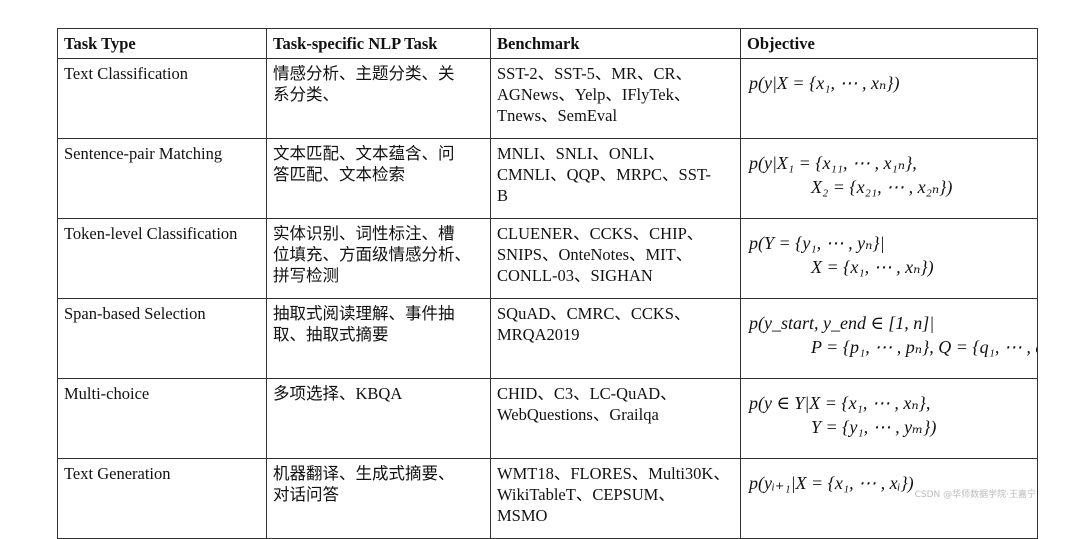 The image size is (1080, 539). What do you see at coordinates (503, 195) in the screenshot?
I see `cell-line: B` at bounding box center [503, 195].